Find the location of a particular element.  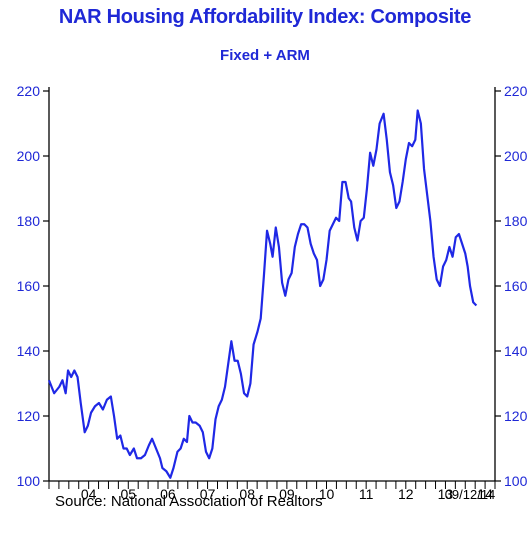

x-tick-label: 08 is located at coordinates (247, 494).